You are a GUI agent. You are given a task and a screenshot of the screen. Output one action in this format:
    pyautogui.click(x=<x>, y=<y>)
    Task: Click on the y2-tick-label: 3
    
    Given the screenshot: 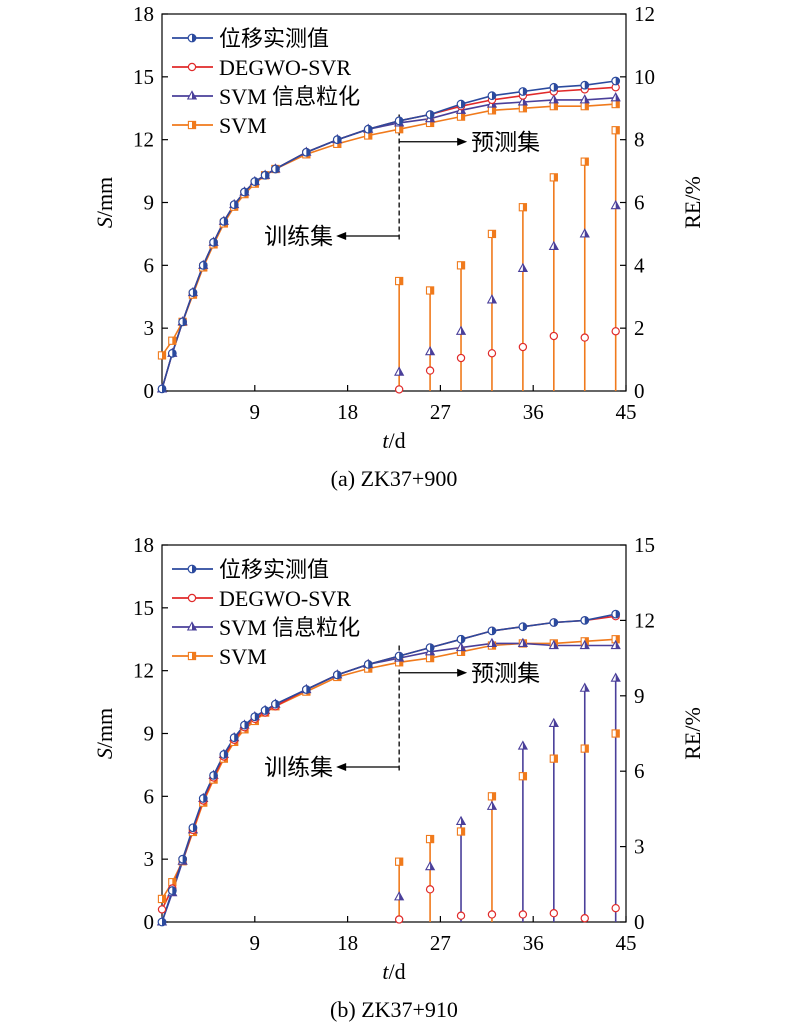 What is the action you would take?
    pyautogui.click(x=639, y=847)
    